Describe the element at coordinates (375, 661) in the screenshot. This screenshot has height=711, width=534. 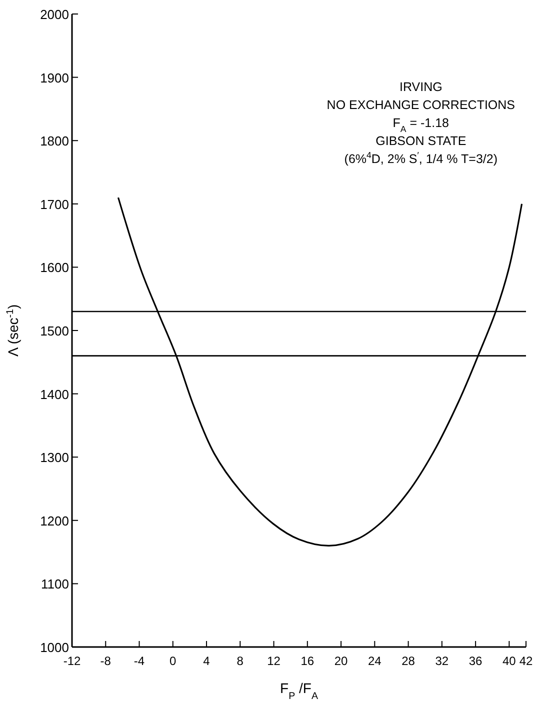
I see `x-tick-label: 24` at that location.